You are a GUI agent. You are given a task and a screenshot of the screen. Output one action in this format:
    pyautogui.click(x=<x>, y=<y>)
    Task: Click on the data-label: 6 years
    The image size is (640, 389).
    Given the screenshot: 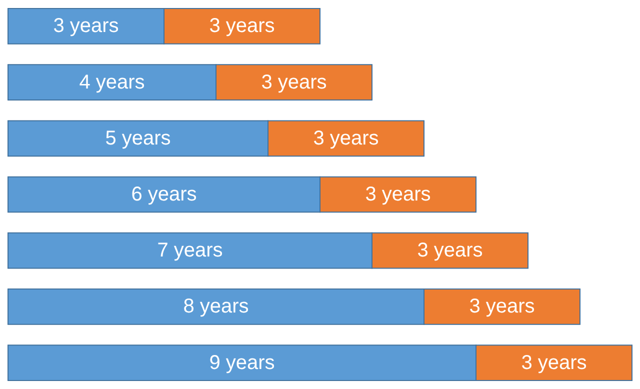 What is the action you would take?
    pyautogui.click(x=164, y=195)
    